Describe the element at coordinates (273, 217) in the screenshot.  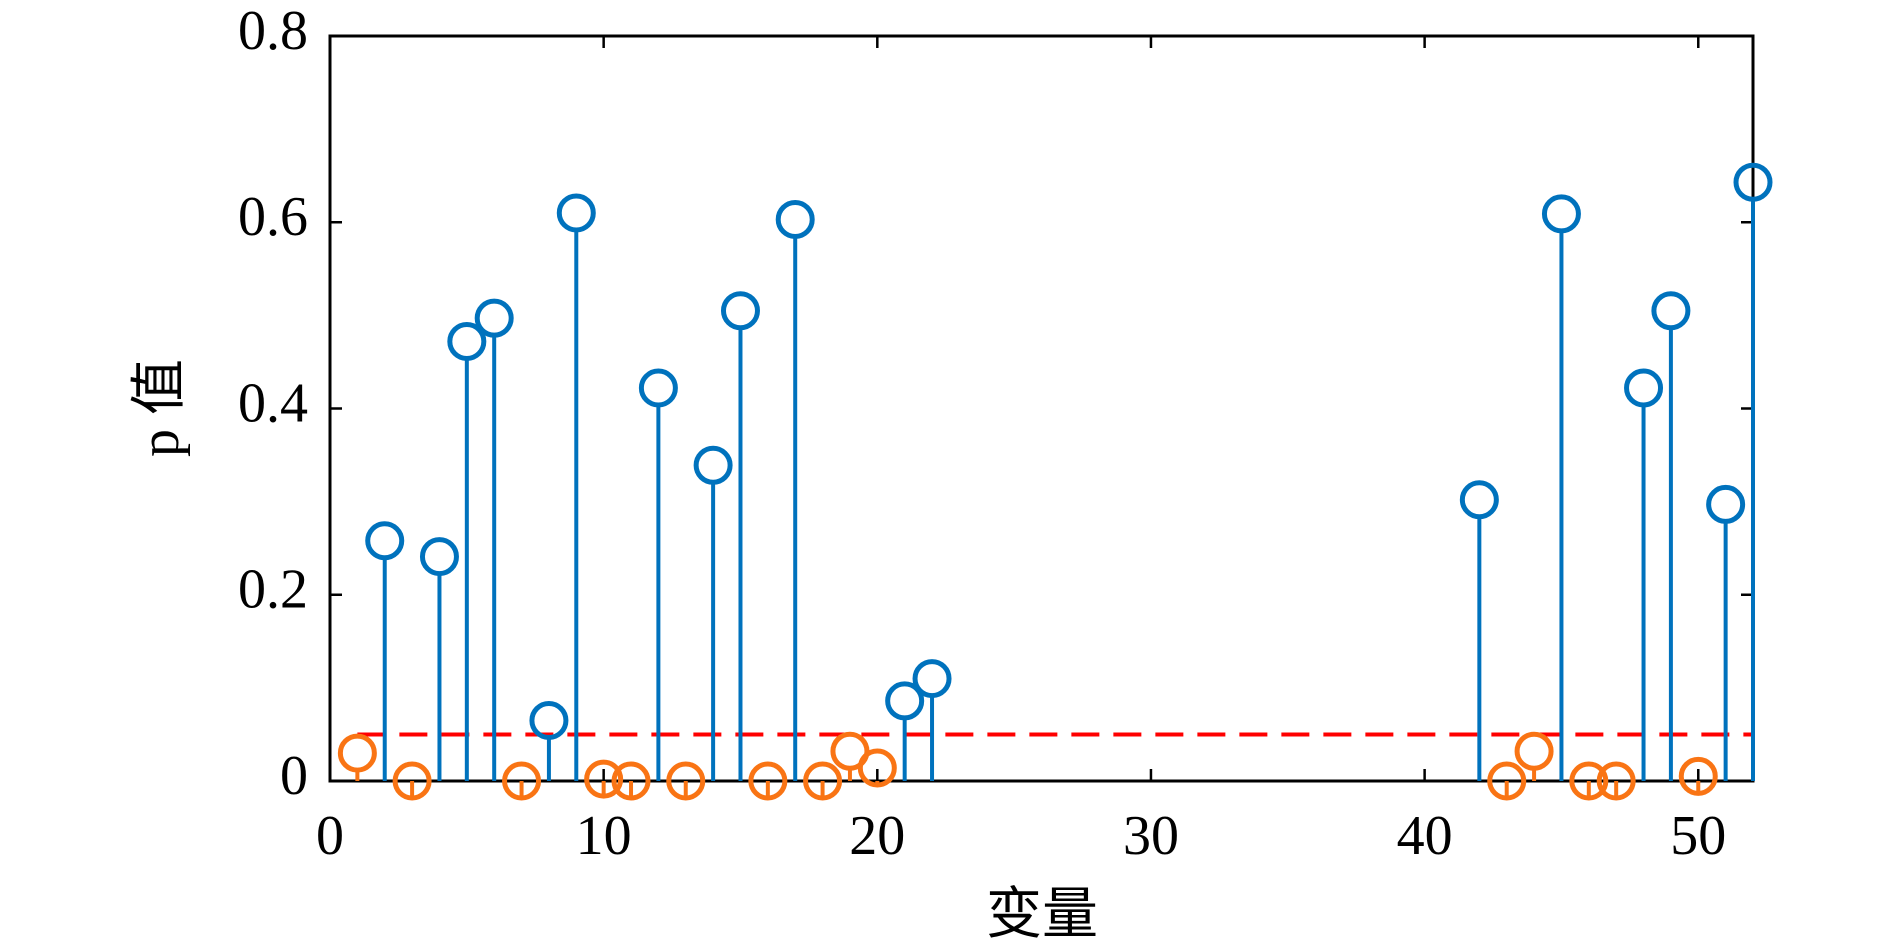
I see `y-tick-label: 0.6` at that location.